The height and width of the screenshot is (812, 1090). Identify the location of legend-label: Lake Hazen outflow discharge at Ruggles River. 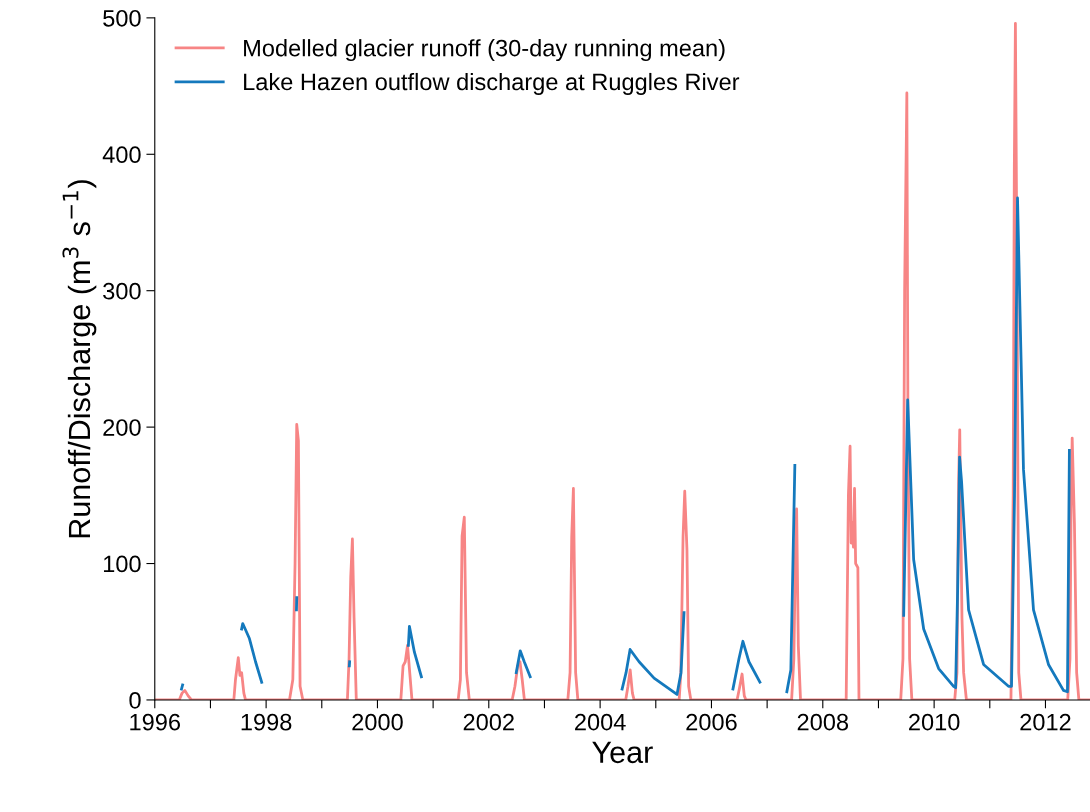
(492, 83).